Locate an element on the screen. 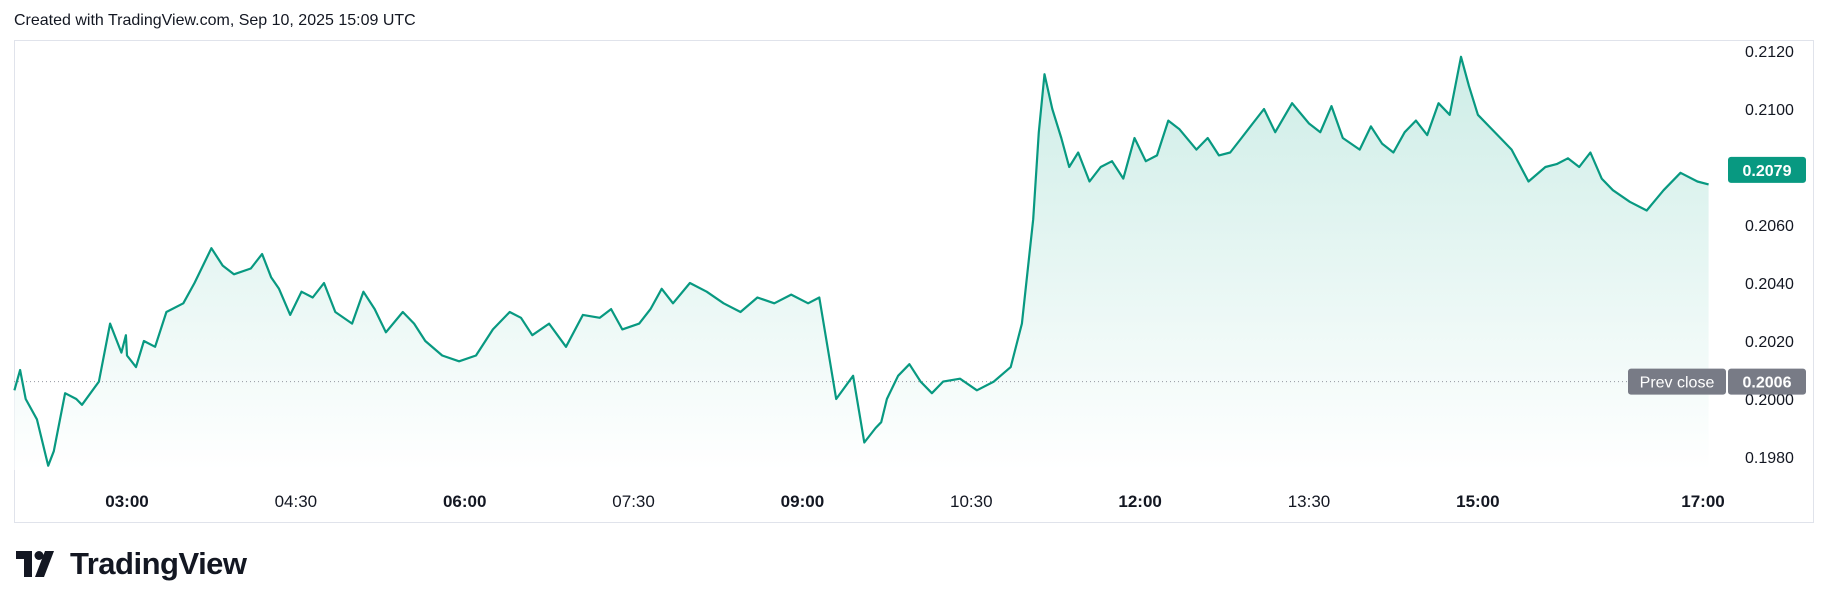 Image resolution: width=1830 pixels, height=611 pixels. y-tick-label: 0.2100 is located at coordinates (1769, 110).